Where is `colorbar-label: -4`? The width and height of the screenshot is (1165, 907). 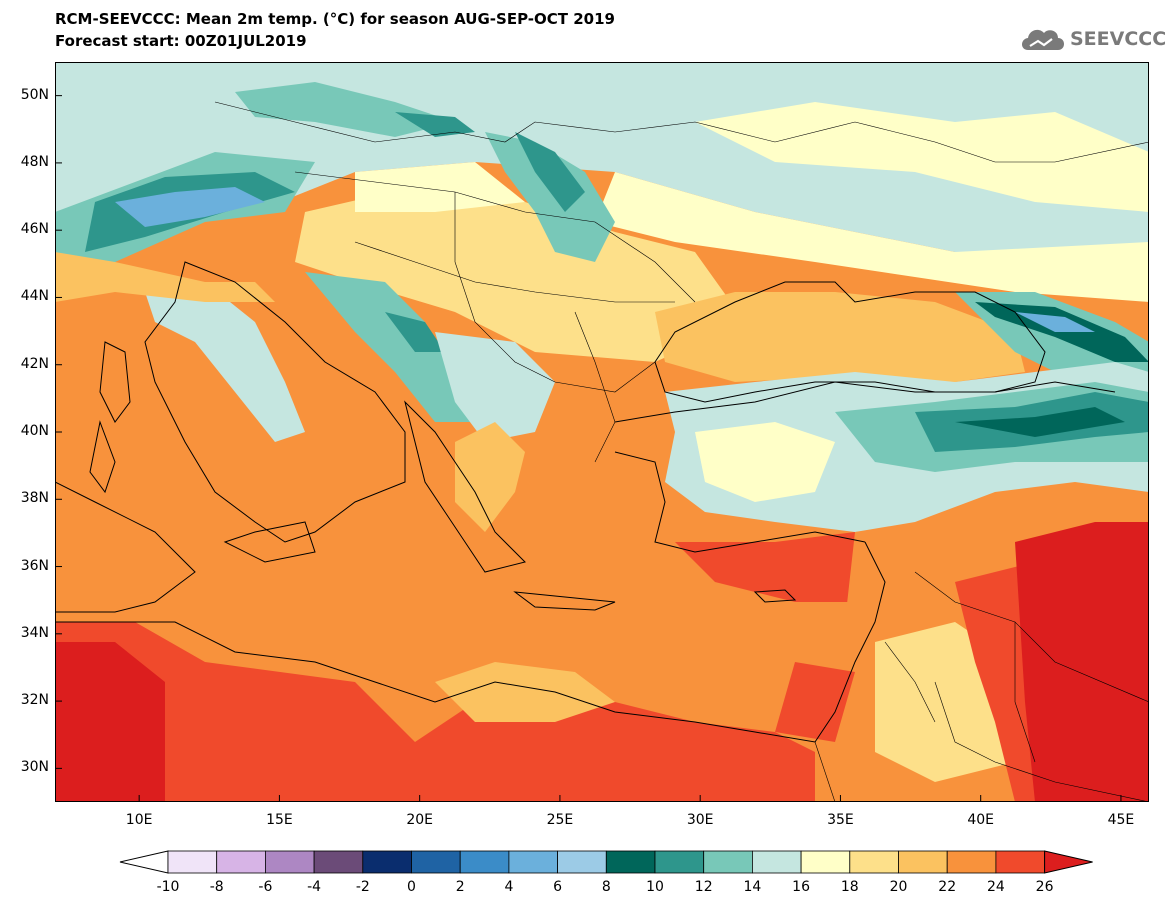 colorbar-label: -4 is located at coordinates (314, 887).